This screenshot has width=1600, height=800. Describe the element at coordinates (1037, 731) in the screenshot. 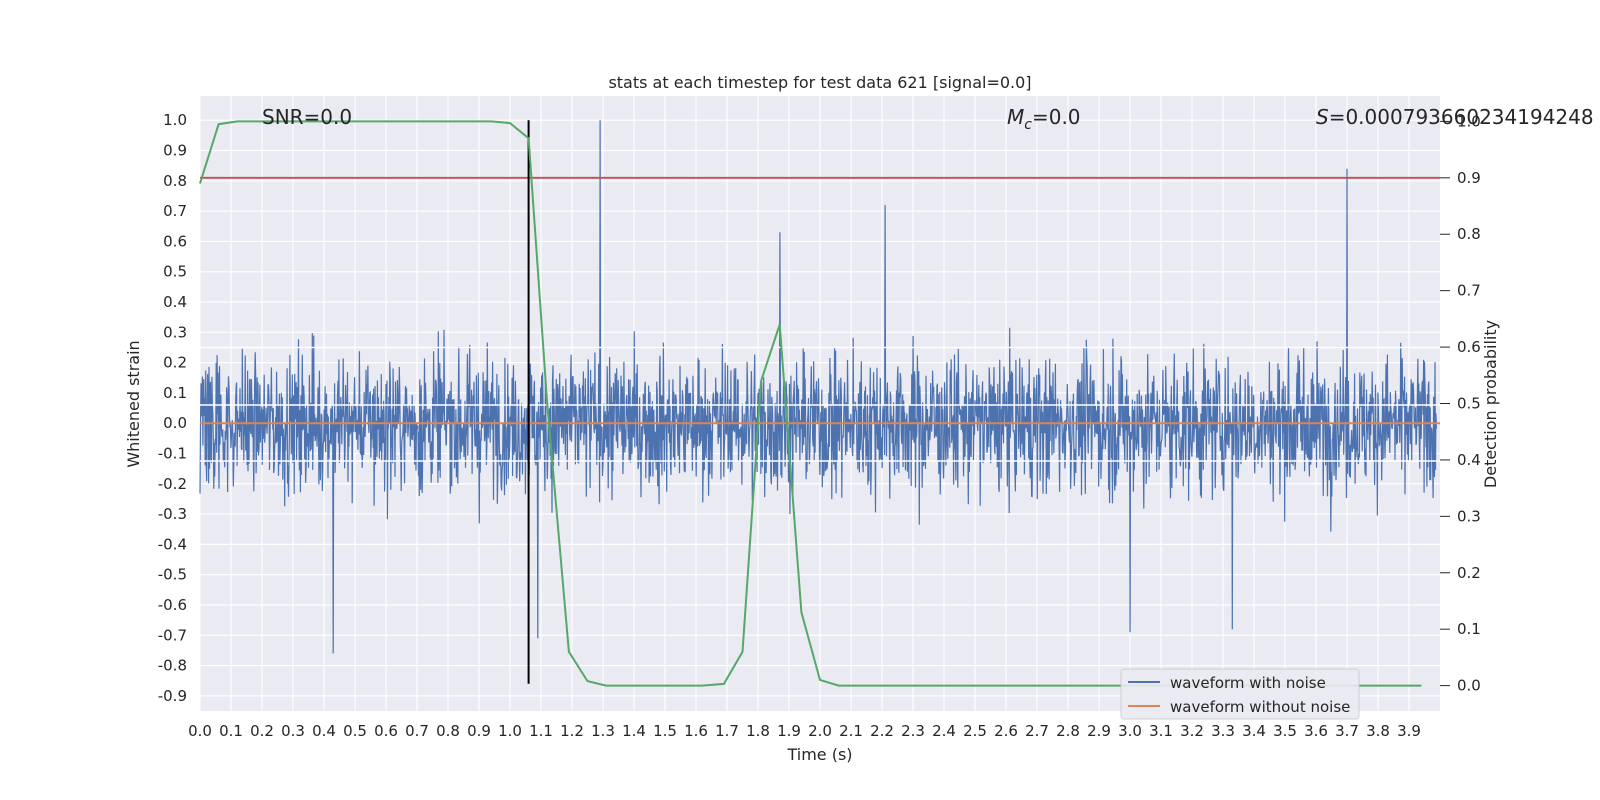

I see `x-tick-label: 2.7` at that location.